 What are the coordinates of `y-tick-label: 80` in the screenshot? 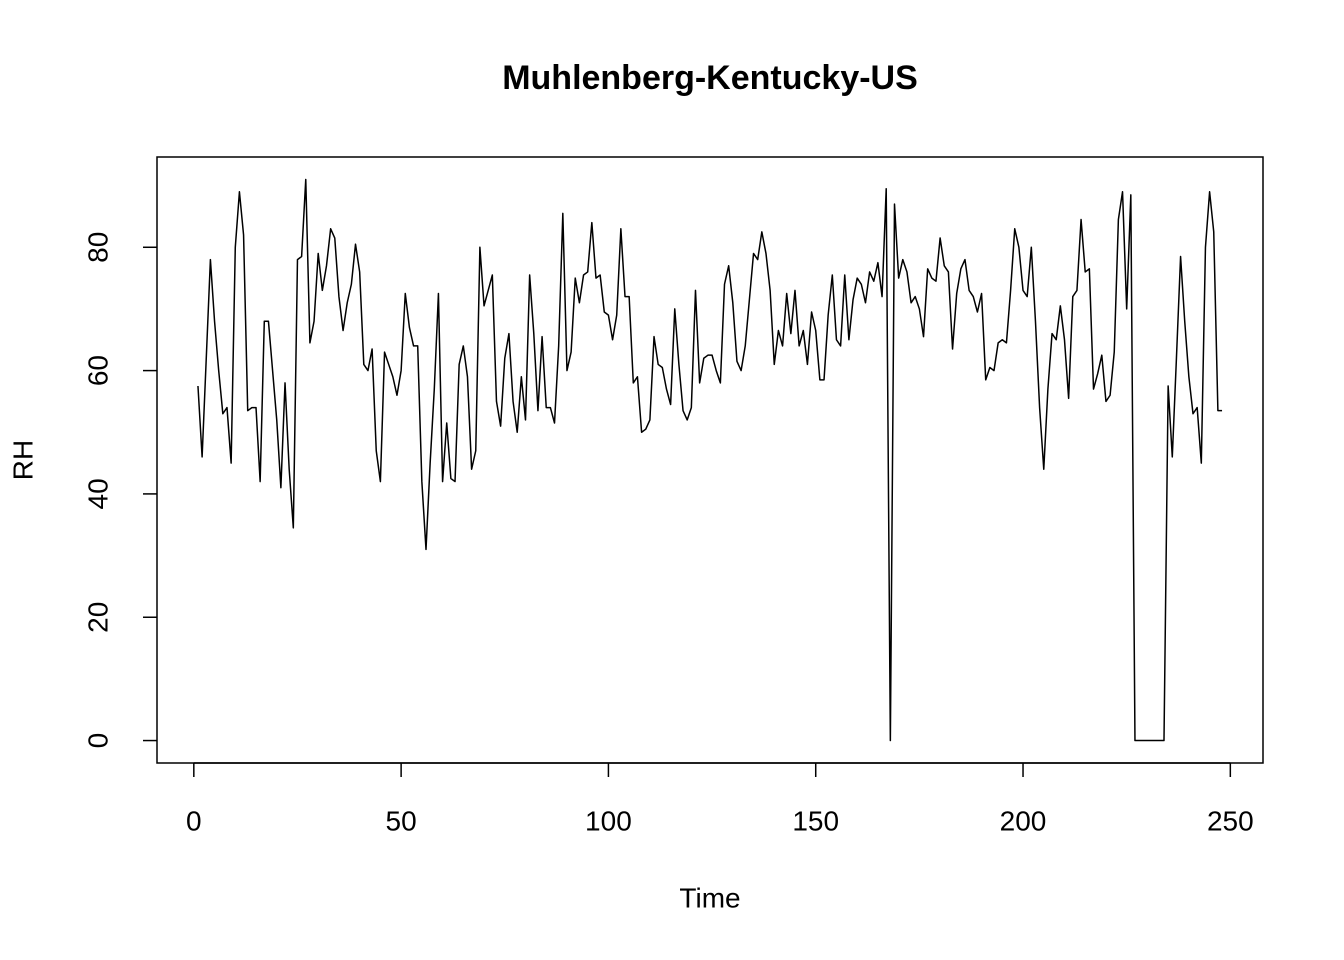 It's located at (97, 247).